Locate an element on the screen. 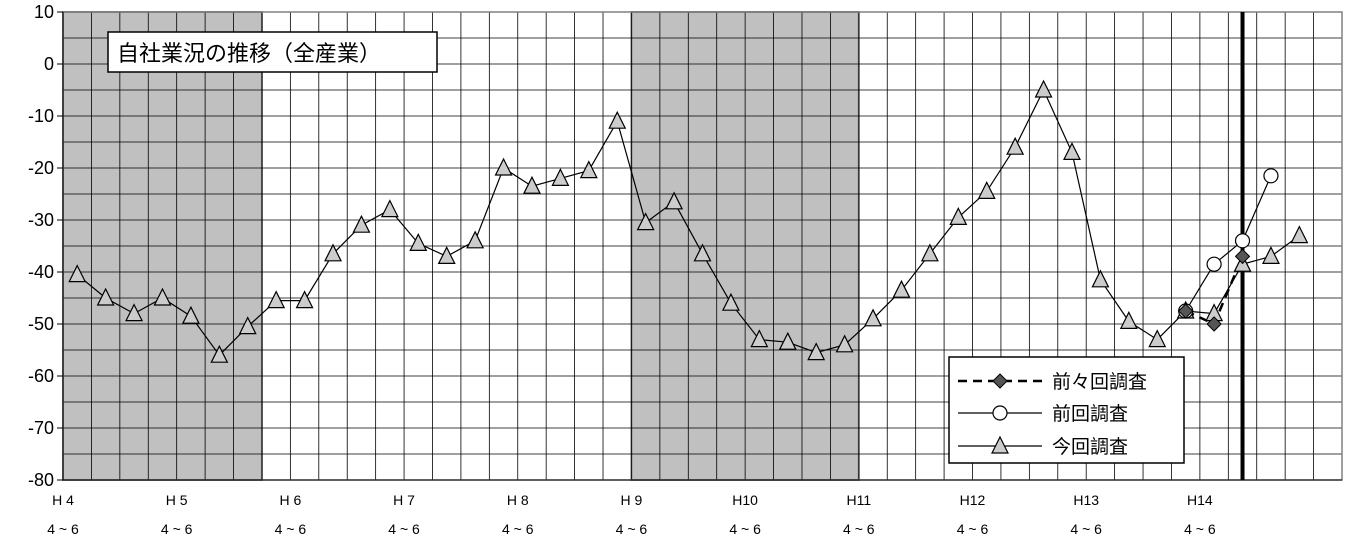 This screenshot has height=546, width=1350. x-tick-year: H 8 is located at coordinates (518, 500).